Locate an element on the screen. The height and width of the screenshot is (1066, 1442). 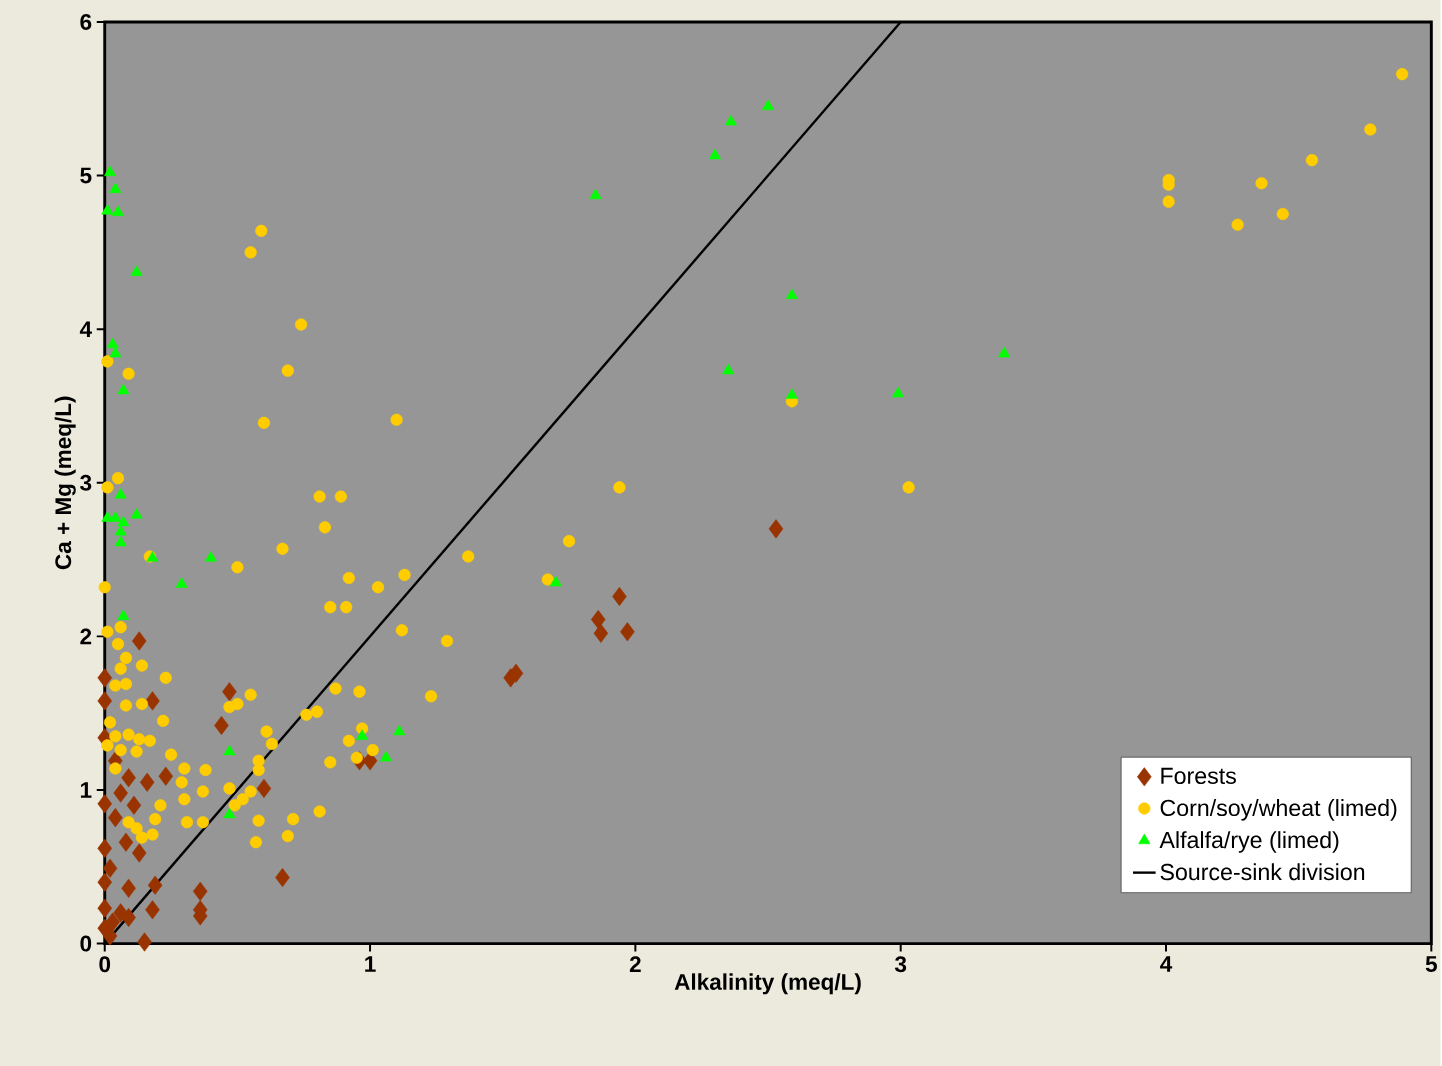
y-tick-label: 4 is located at coordinates (85, 329).